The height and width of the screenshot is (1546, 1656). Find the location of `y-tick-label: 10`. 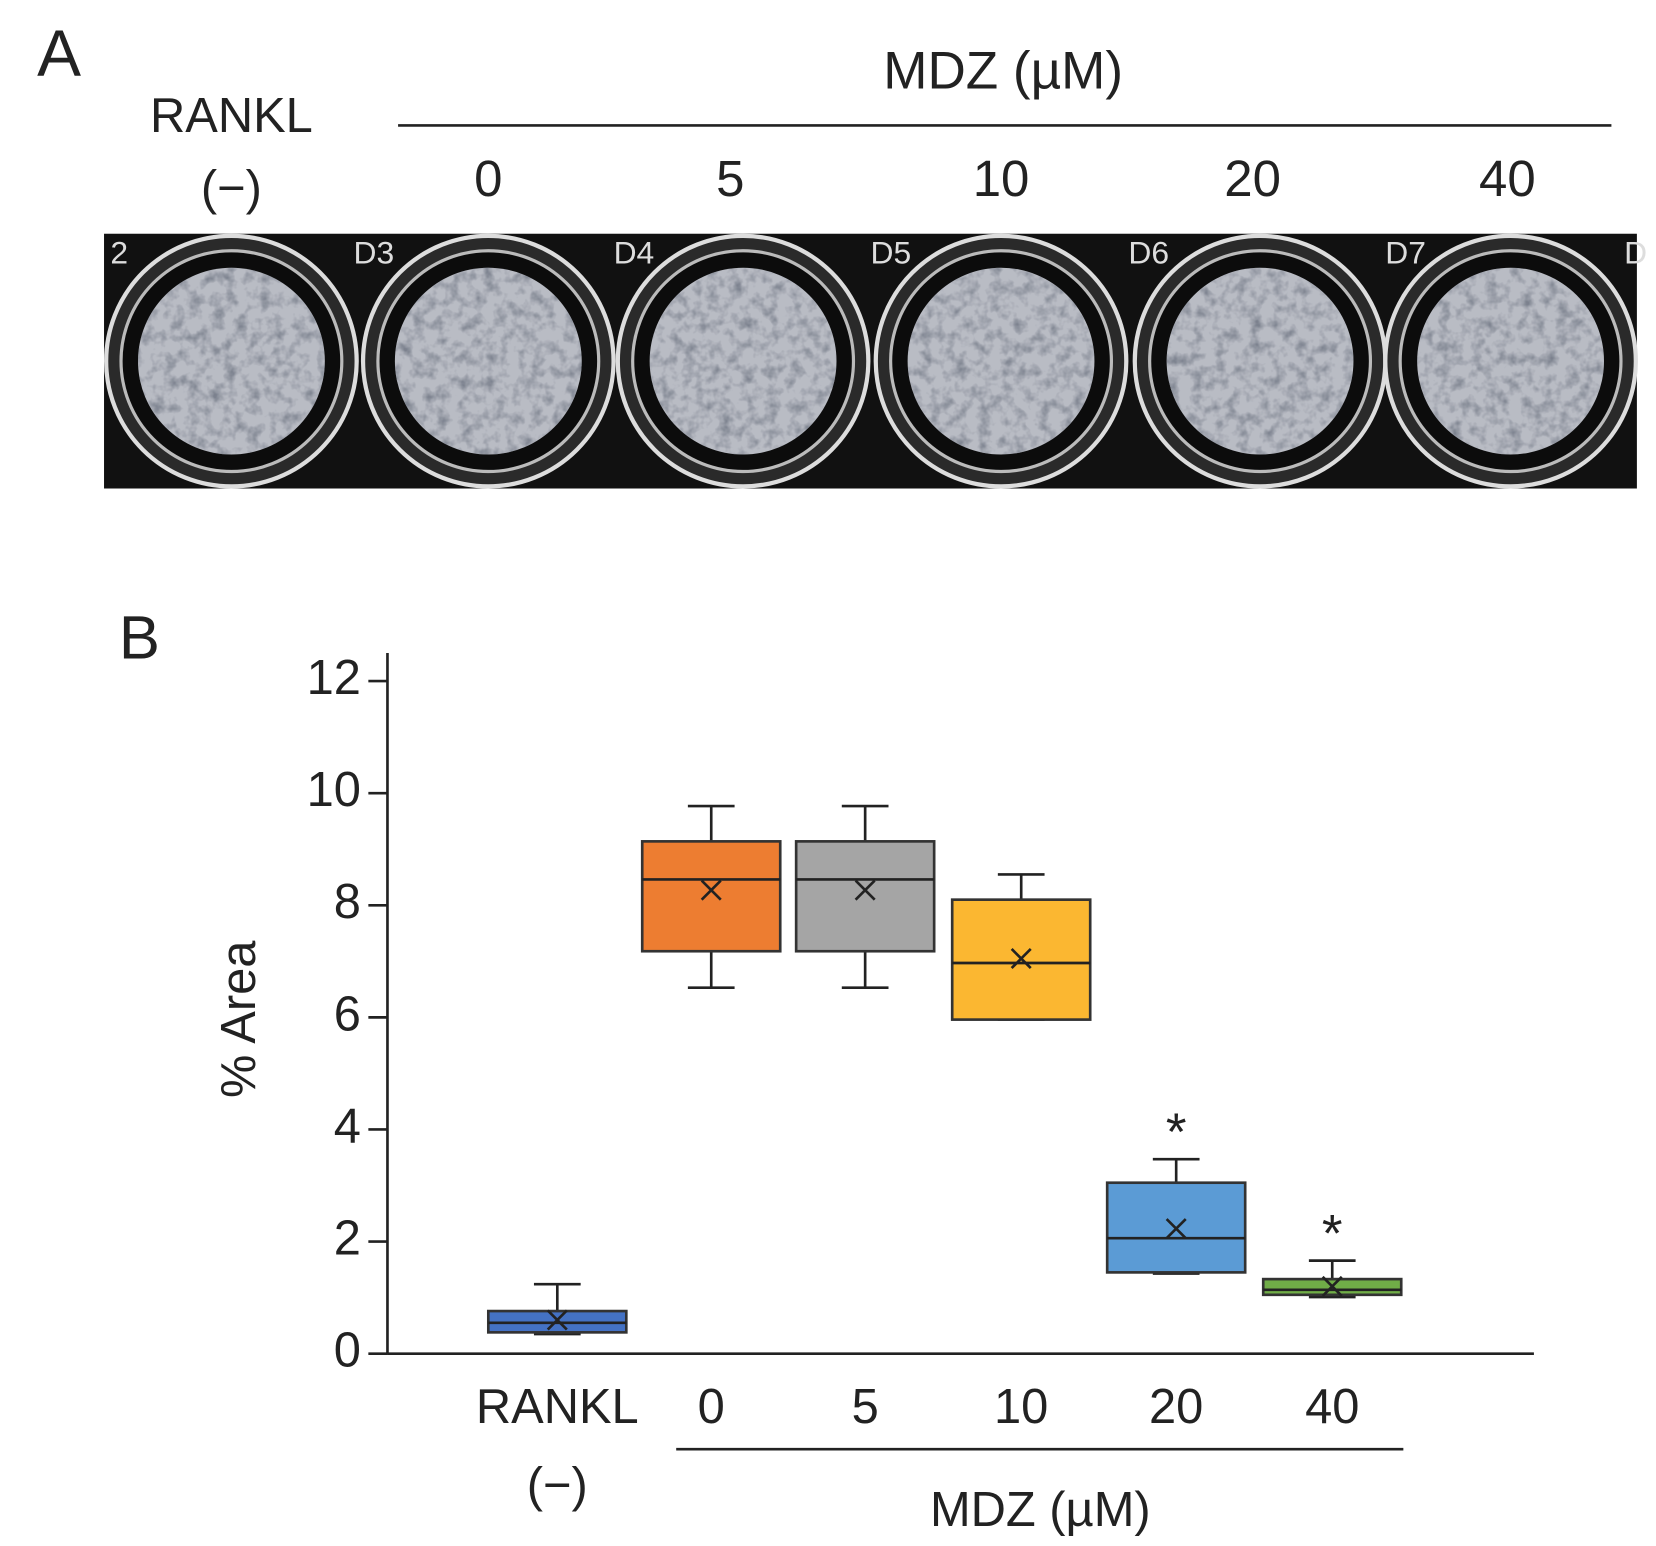

y-tick-label: 10 is located at coordinates (334, 790).